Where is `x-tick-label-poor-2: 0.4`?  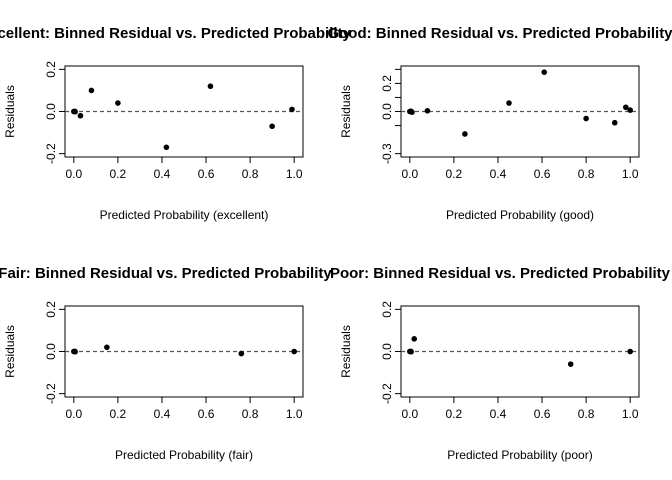 x-tick-label-poor-2: 0.4 is located at coordinates (498, 414).